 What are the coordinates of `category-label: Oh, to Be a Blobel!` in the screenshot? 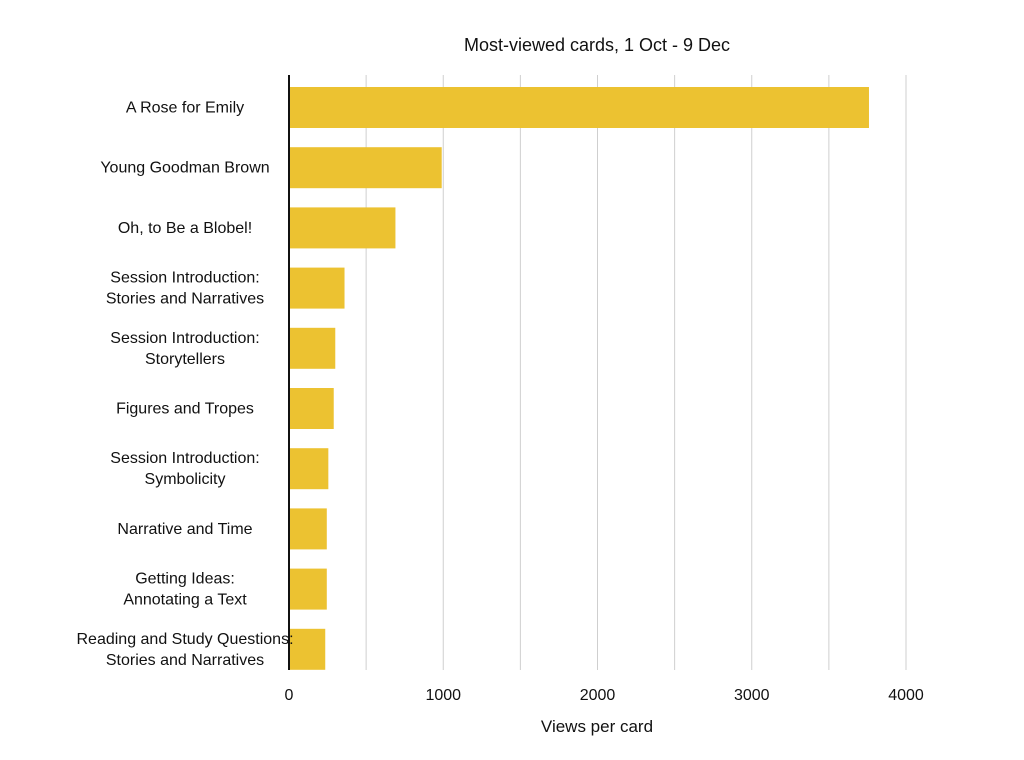 It's located at (185, 228).